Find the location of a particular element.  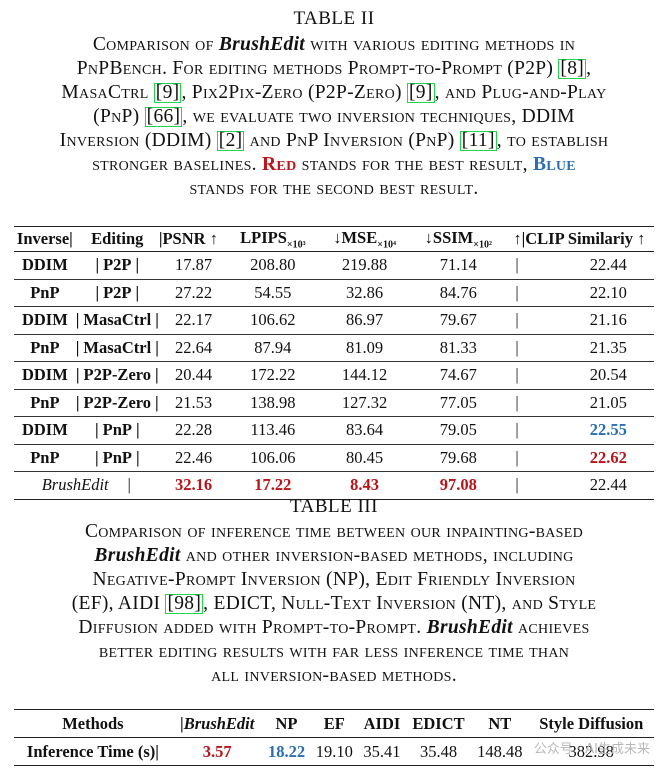

caption-text: MasaCtrl is located at coordinates (107, 92).